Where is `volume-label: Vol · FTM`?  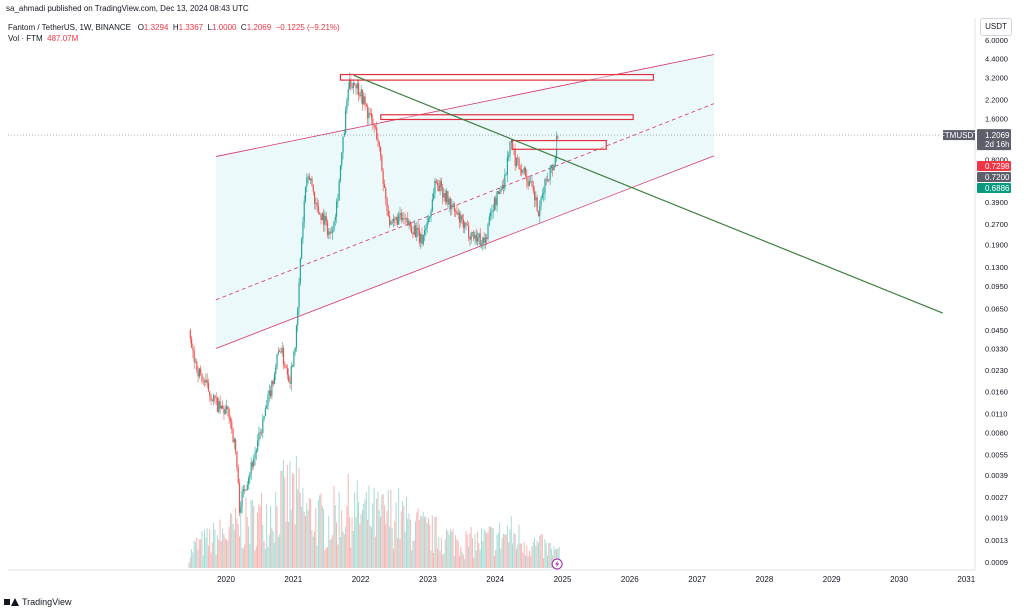 volume-label: Vol · FTM is located at coordinates (25, 38).